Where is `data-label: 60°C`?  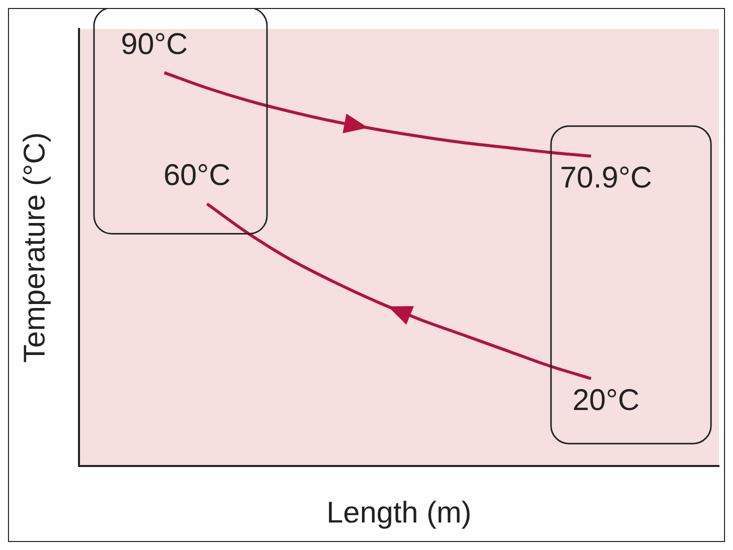 data-label: 60°C is located at coordinates (197, 175).